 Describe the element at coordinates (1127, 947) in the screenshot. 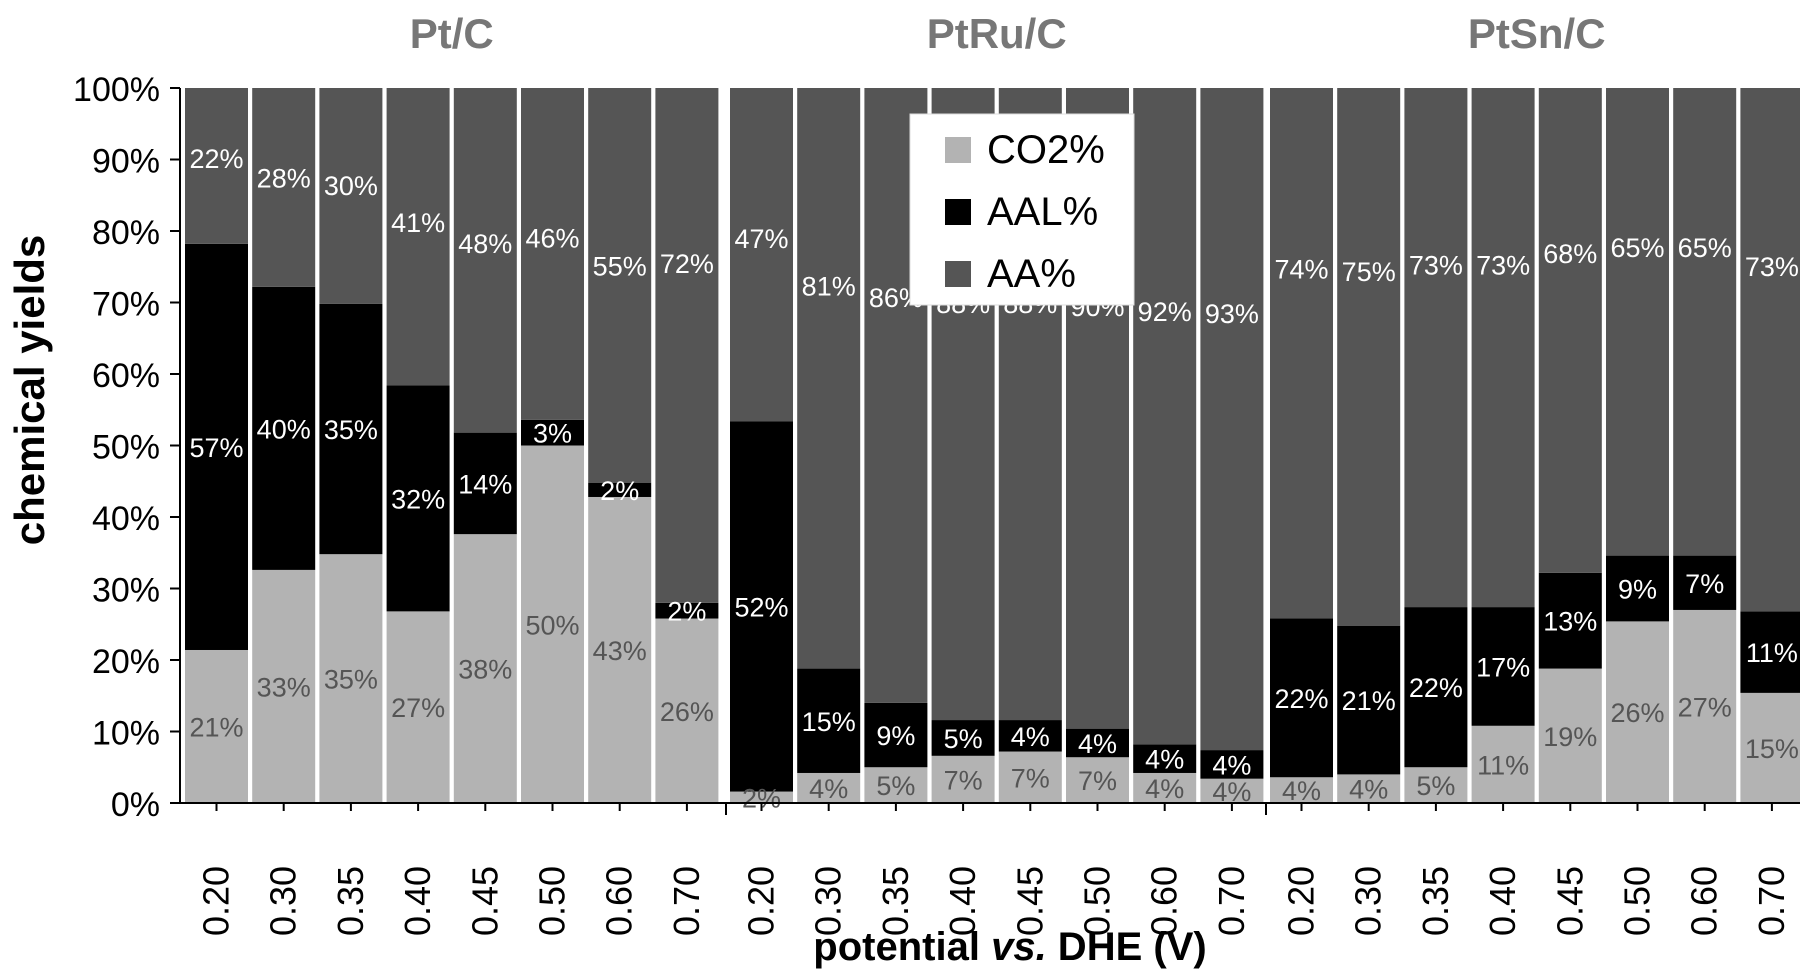

I see `x-axis-label-part: DHE (V)` at that location.